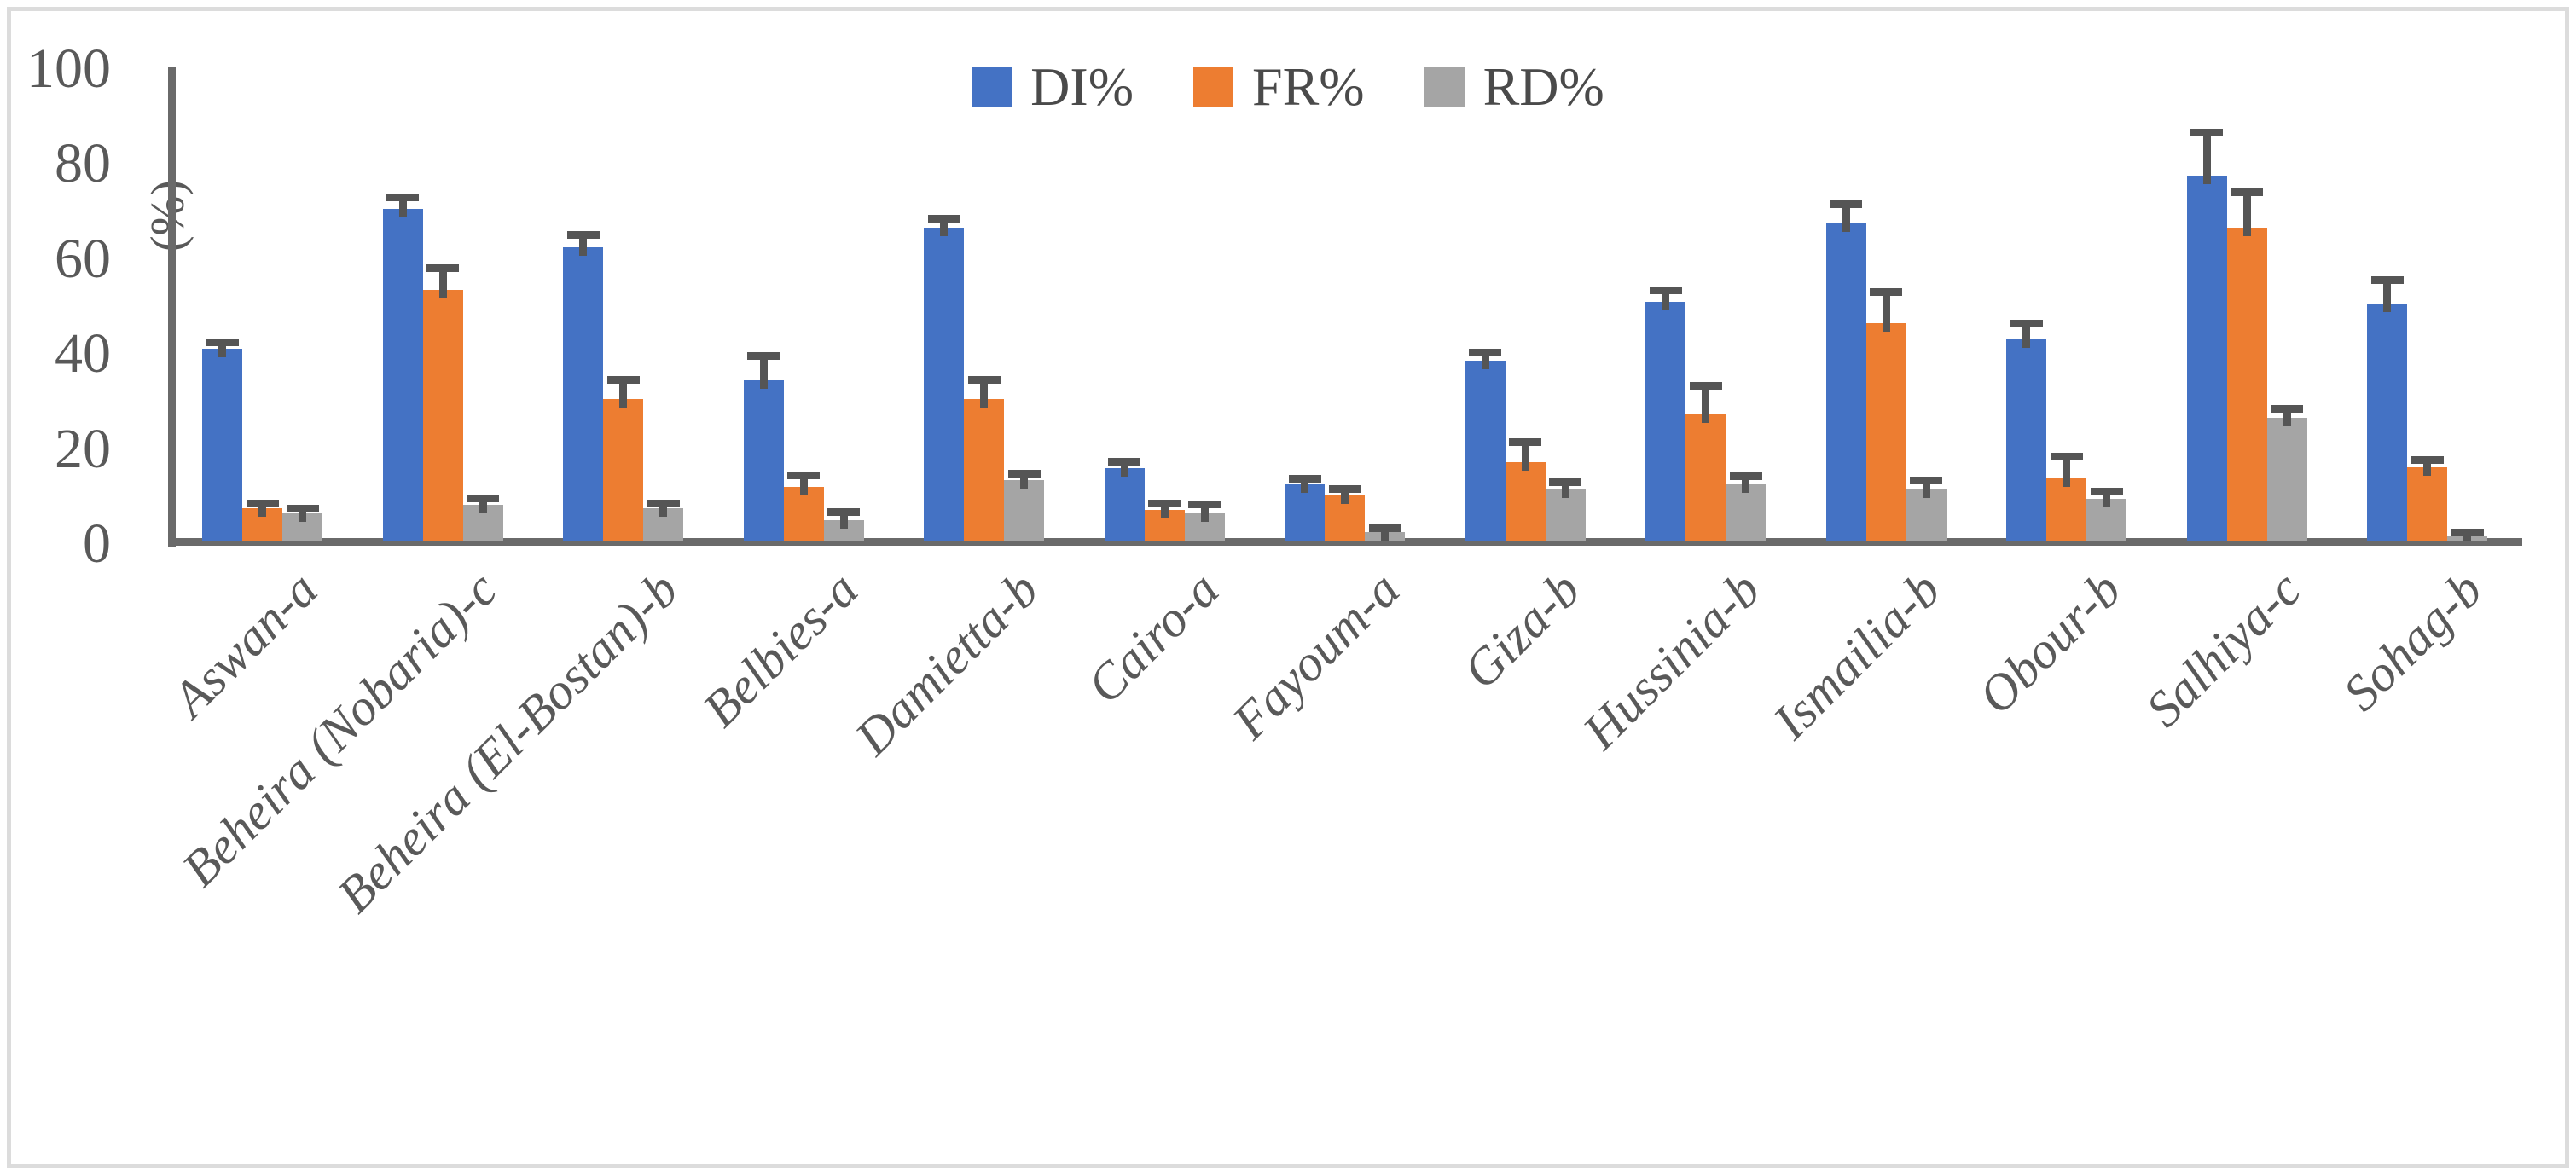 The image size is (2576, 1175). I want to click on error-cap-fr-obour-b, so click(2066, 457).